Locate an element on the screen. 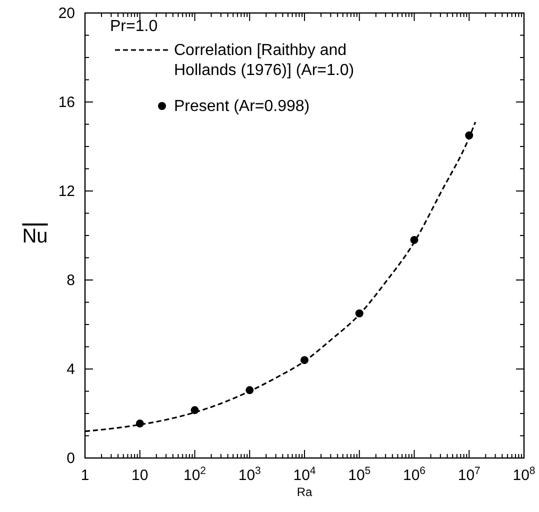 The image size is (539, 512). legend-label: Present (Ar=0.998) is located at coordinates (242, 106).